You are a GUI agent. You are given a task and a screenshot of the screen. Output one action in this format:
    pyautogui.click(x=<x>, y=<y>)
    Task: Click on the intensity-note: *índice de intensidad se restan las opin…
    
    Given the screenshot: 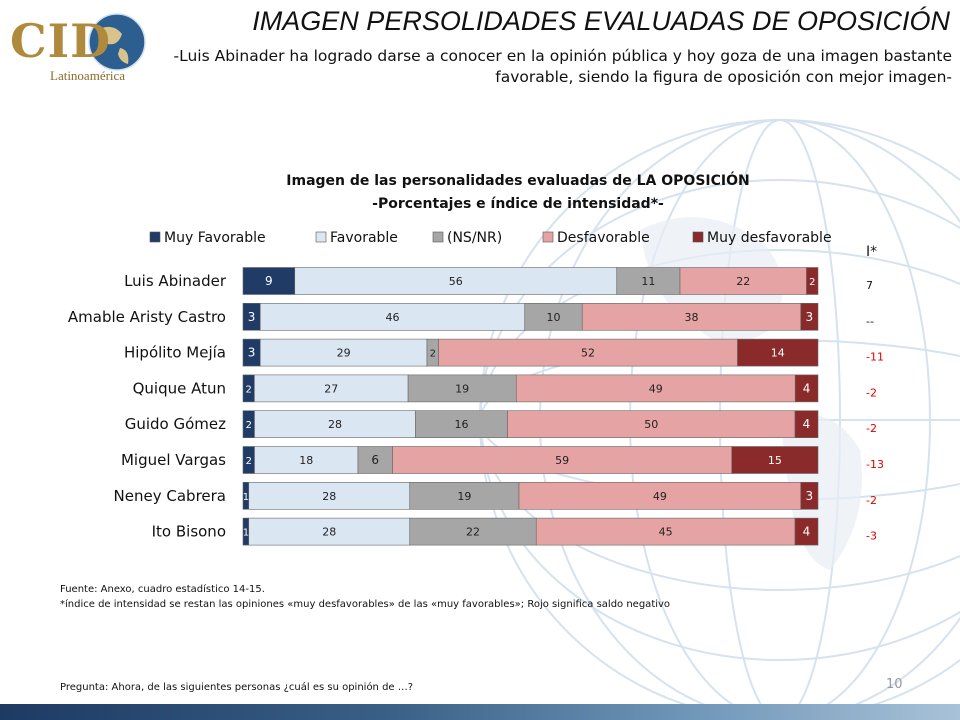 What is the action you would take?
    pyautogui.click(x=365, y=604)
    